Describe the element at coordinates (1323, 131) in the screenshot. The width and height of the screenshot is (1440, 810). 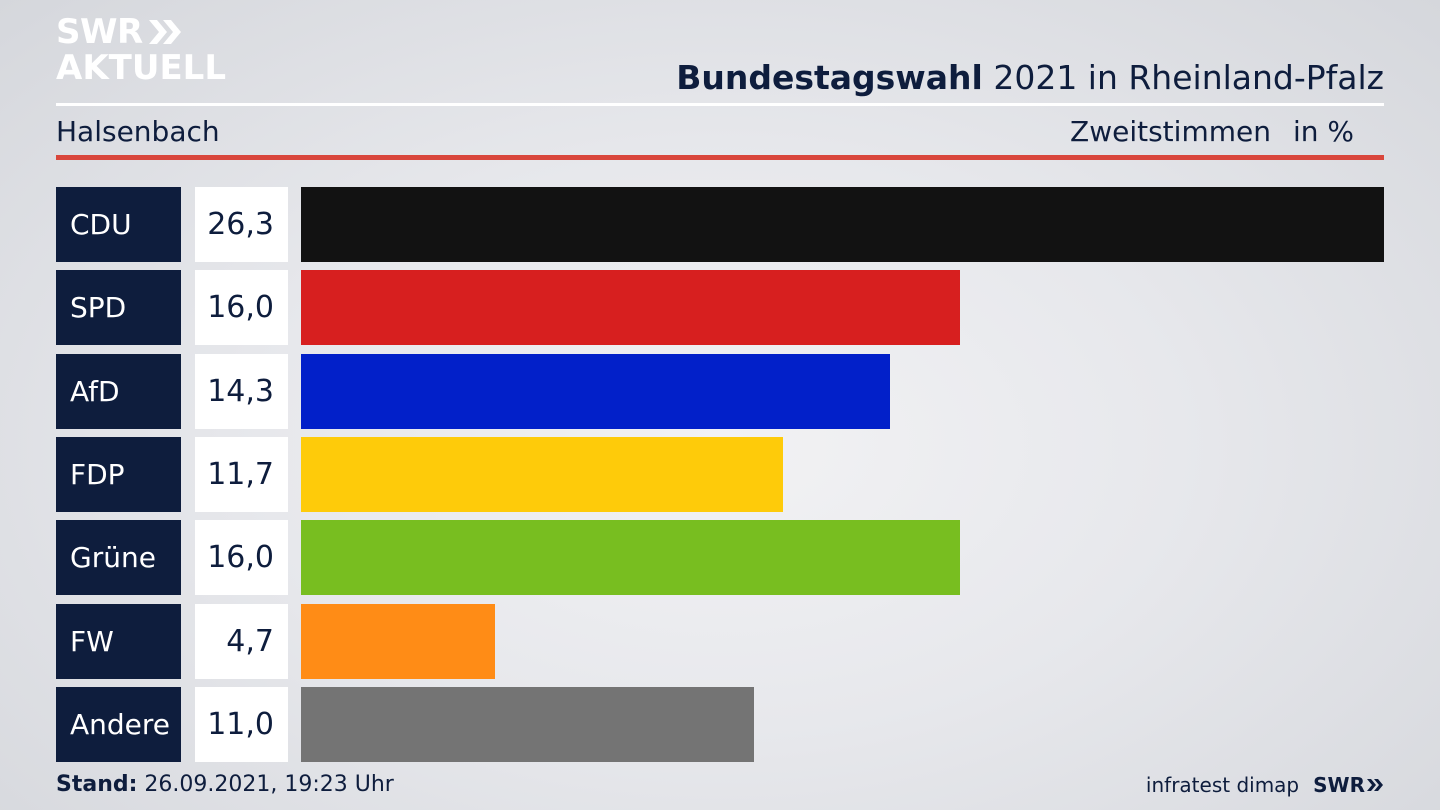
I see `unit-label: in %` at that location.